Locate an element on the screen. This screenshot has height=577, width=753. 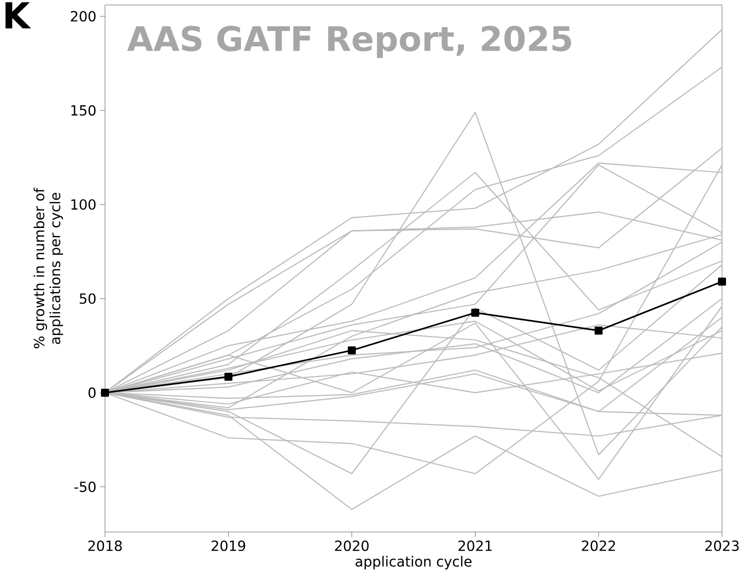
x-tick-label: 2023 is located at coordinates (722, 546).